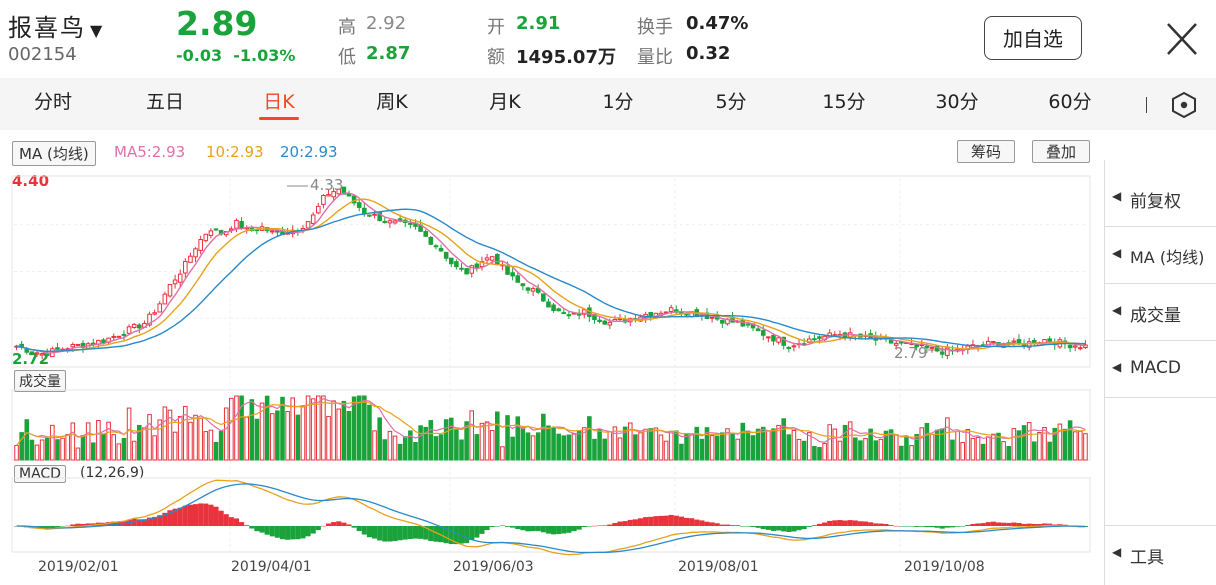  What do you see at coordinates (1033, 38) in the screenshot?
I see `add-watchlist-button: 加自选` at bounding box center [1033, 38].